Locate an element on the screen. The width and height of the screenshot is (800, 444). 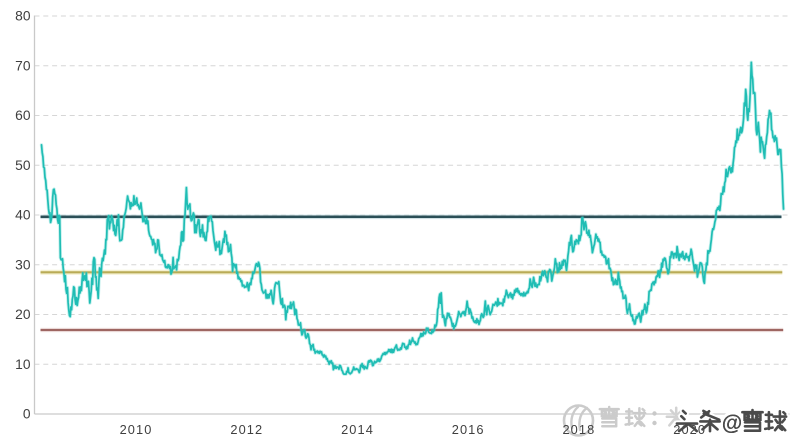
svg-text: 60 is located at coordinates (23, 115).